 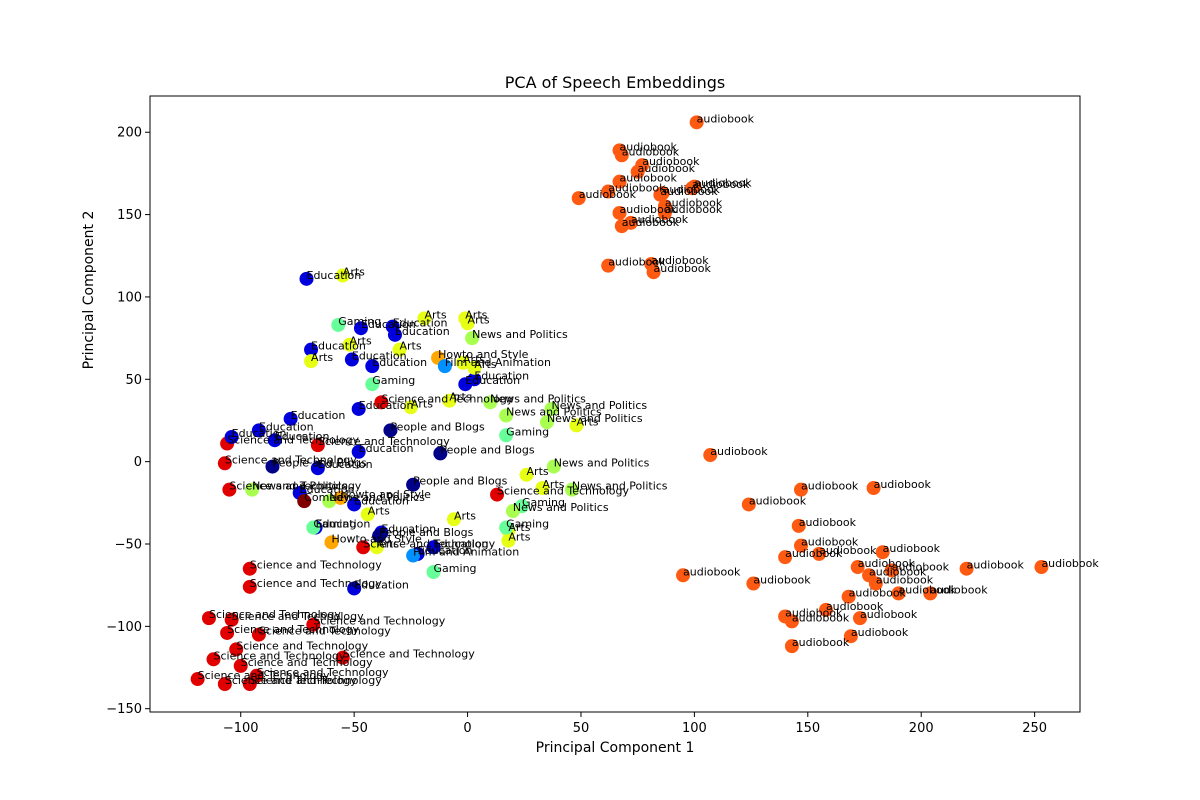 I want to click on x-tick-label: 200, so click(x=921, y=728).